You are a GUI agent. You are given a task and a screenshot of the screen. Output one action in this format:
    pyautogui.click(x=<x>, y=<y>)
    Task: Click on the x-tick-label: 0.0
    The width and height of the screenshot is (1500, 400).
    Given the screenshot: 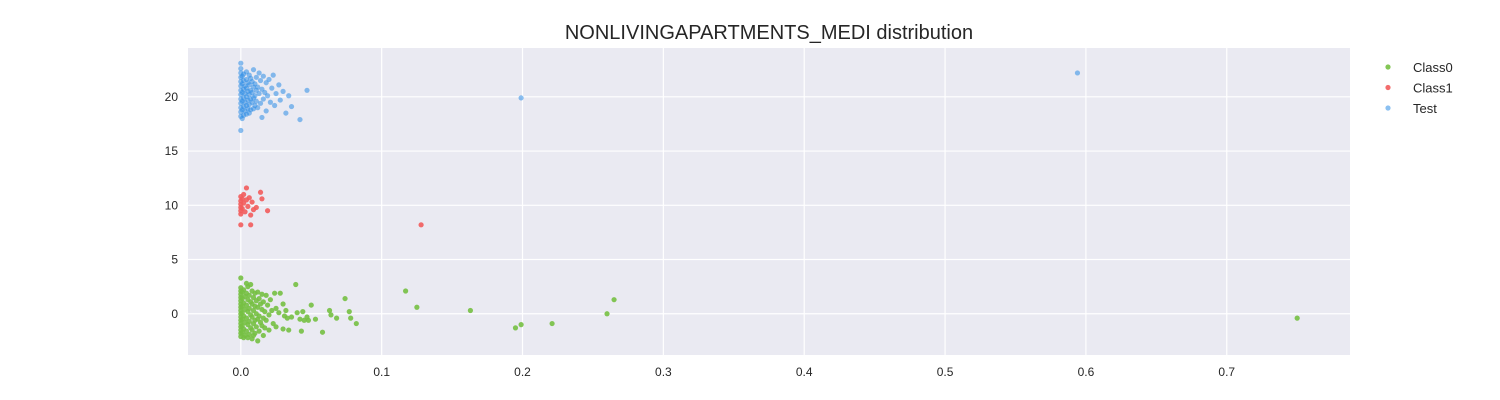 What is the action you would take?
    pyautogui.click(x=240, y=372)
    